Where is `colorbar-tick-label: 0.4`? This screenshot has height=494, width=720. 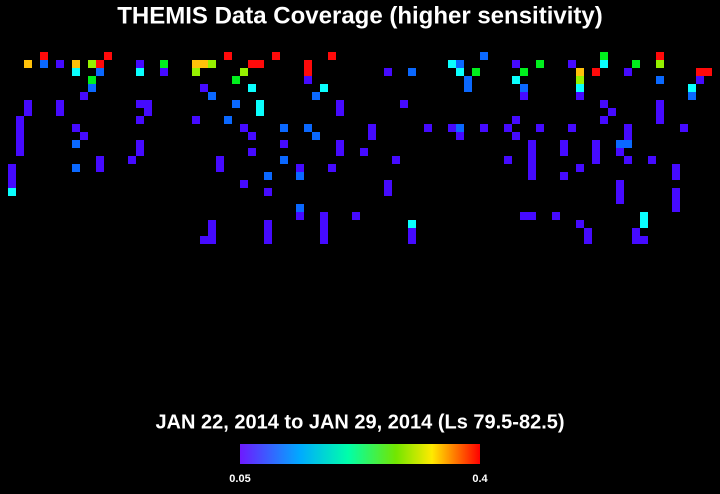 colorbar-tick-label: 0.4 is located at coordinates (480, 479).